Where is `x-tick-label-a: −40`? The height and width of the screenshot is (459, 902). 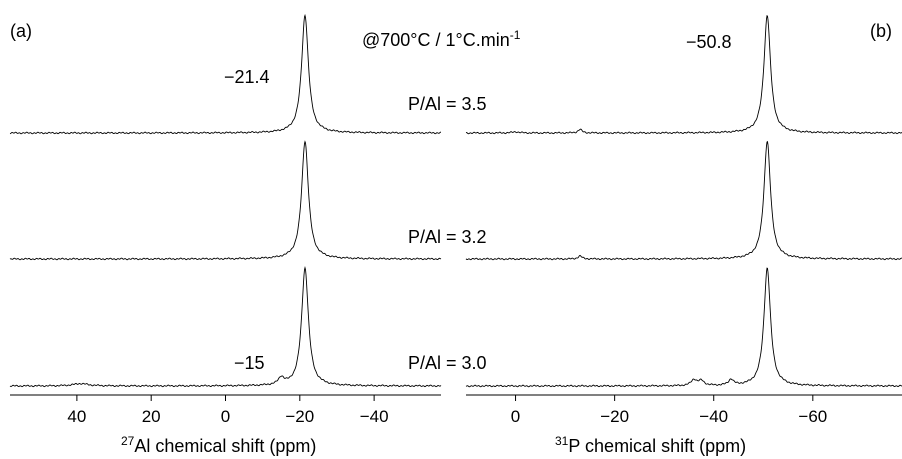
x-tick-label-a: −40 is located at coordinates (374, 416).